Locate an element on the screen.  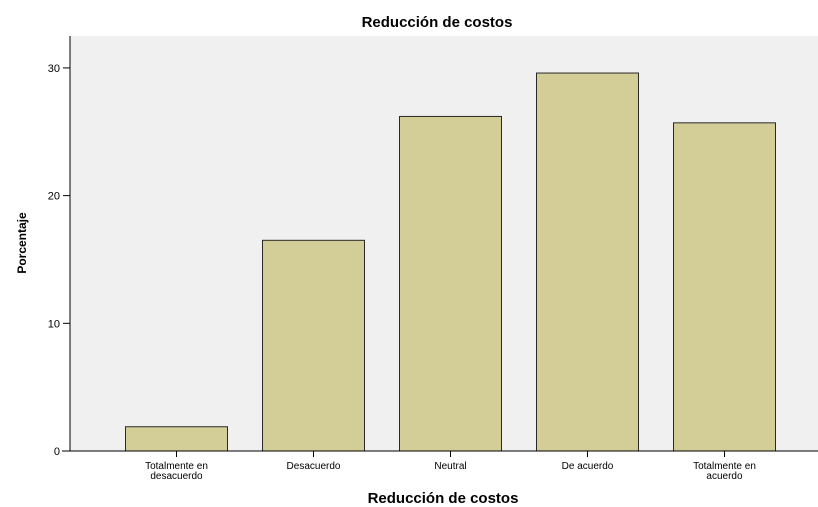
x-axis-label: Reducción de costos is located at coordinates (443, 498).